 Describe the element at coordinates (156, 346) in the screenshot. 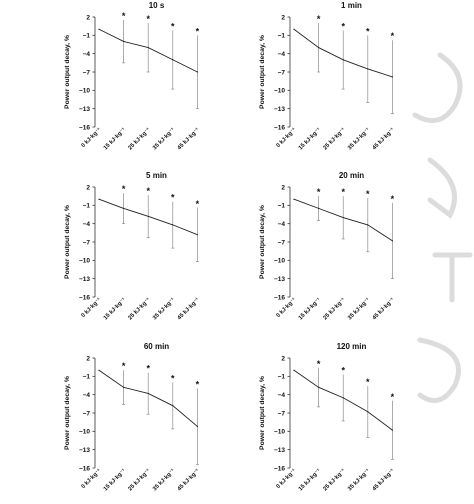

I see `chart-title: 60 min` at that location.